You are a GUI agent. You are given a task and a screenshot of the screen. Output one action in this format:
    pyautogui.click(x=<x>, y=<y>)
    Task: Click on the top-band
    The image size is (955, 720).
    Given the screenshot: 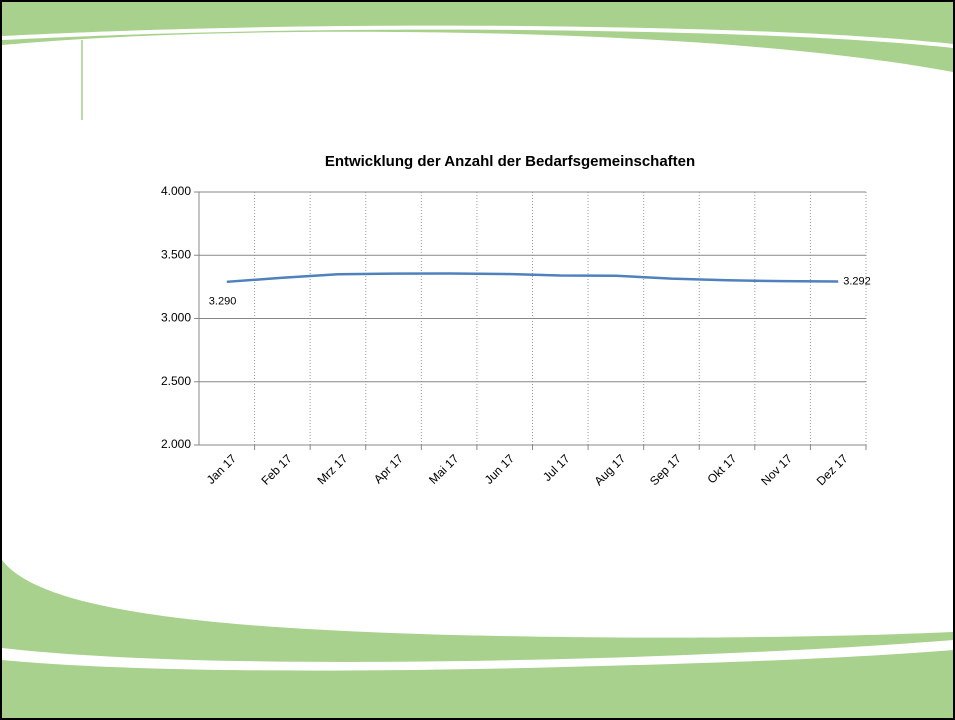 What is the action you would take?
    pyautogui.click(x=477, y=37)
    